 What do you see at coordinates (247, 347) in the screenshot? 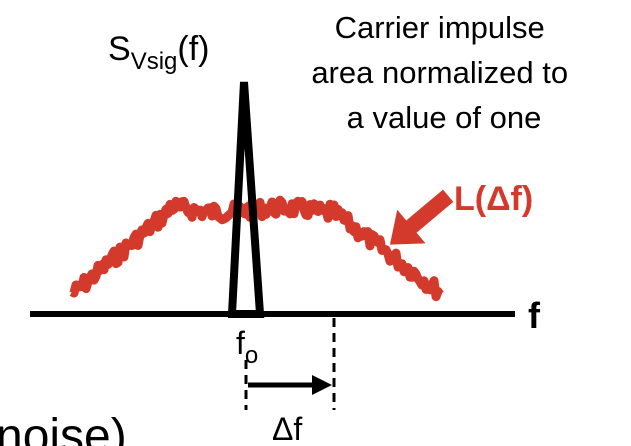
I see `carrier-frequency-label: fo` at bounding box center [247, 347].